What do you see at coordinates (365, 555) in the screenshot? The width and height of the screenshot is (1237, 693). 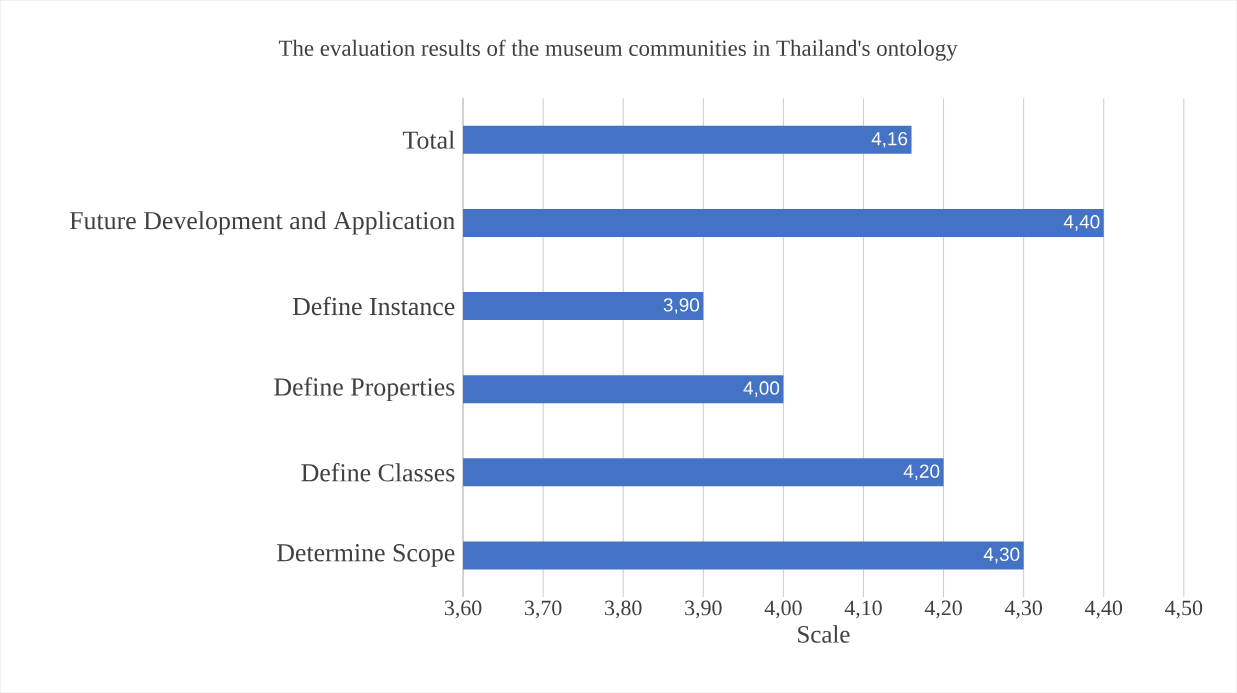 I see `y-tick-label: Determine Scope` at bounding box center [365, 555].